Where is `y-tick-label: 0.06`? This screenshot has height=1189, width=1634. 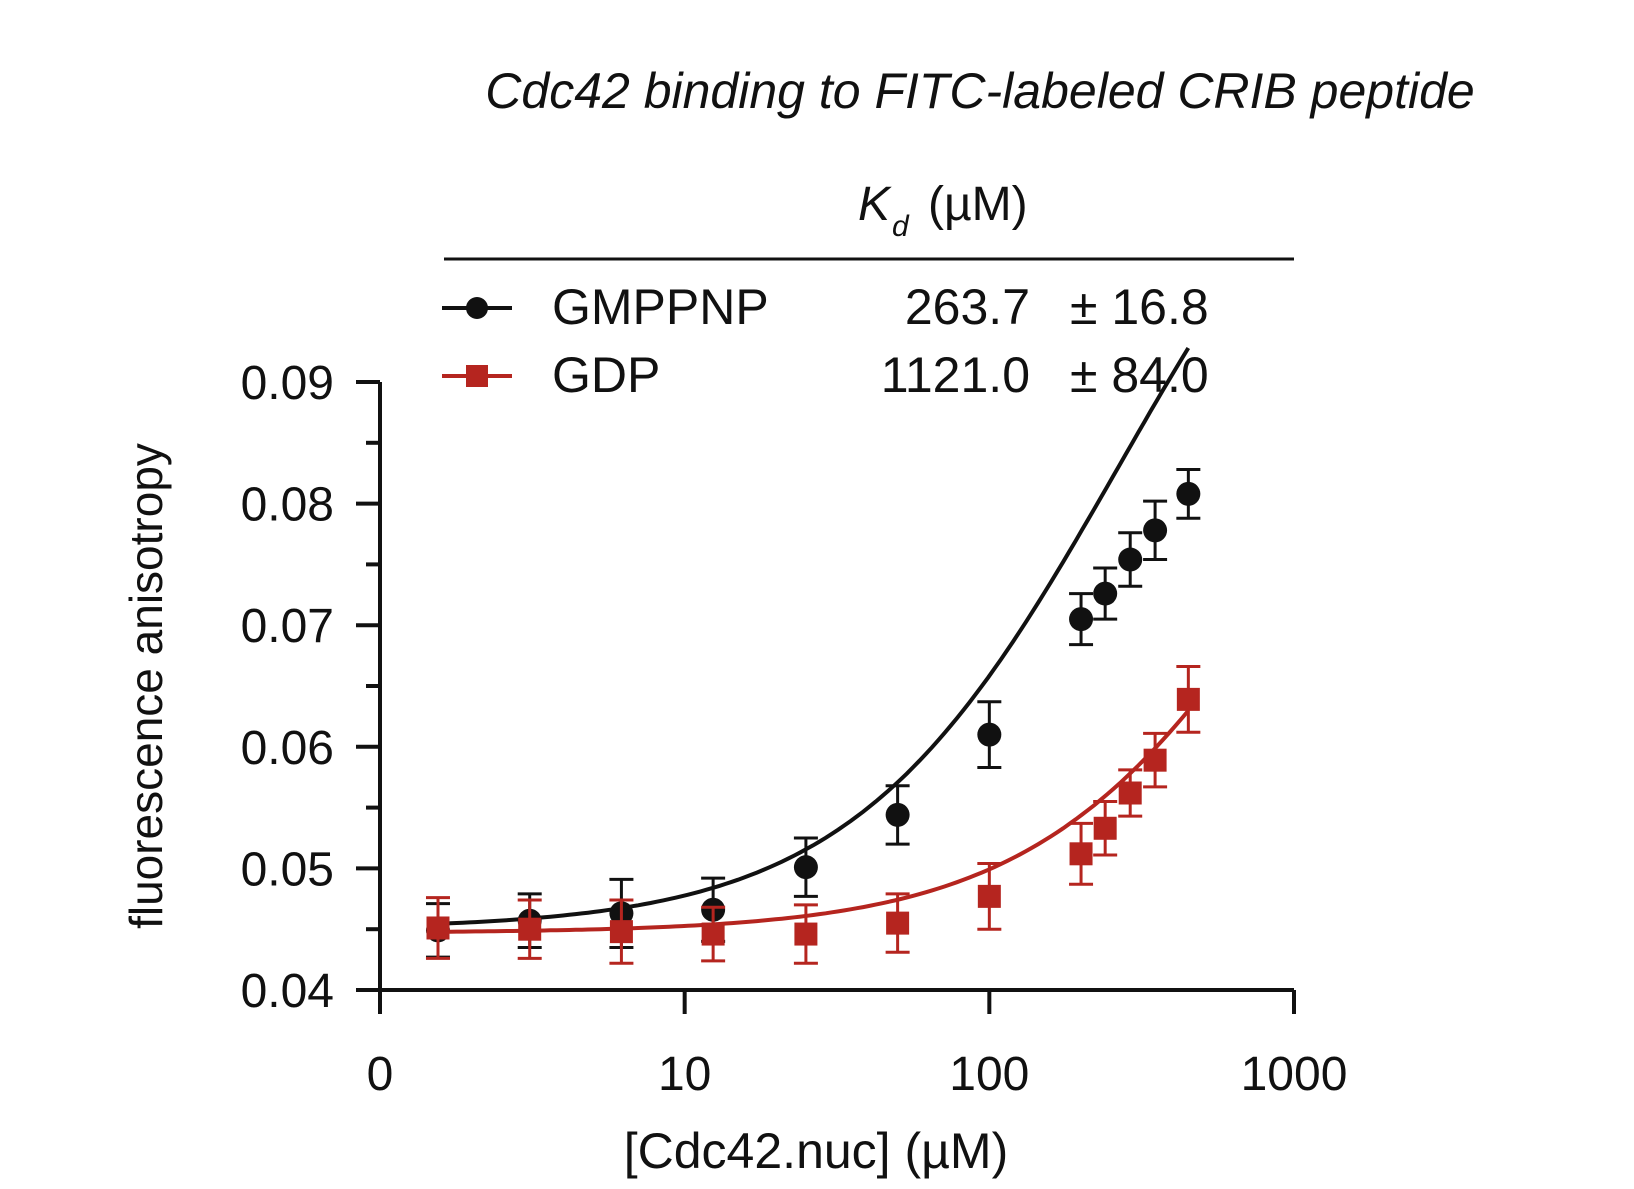 y-tick-label: 0.06 is located at coordinates (287, 748).